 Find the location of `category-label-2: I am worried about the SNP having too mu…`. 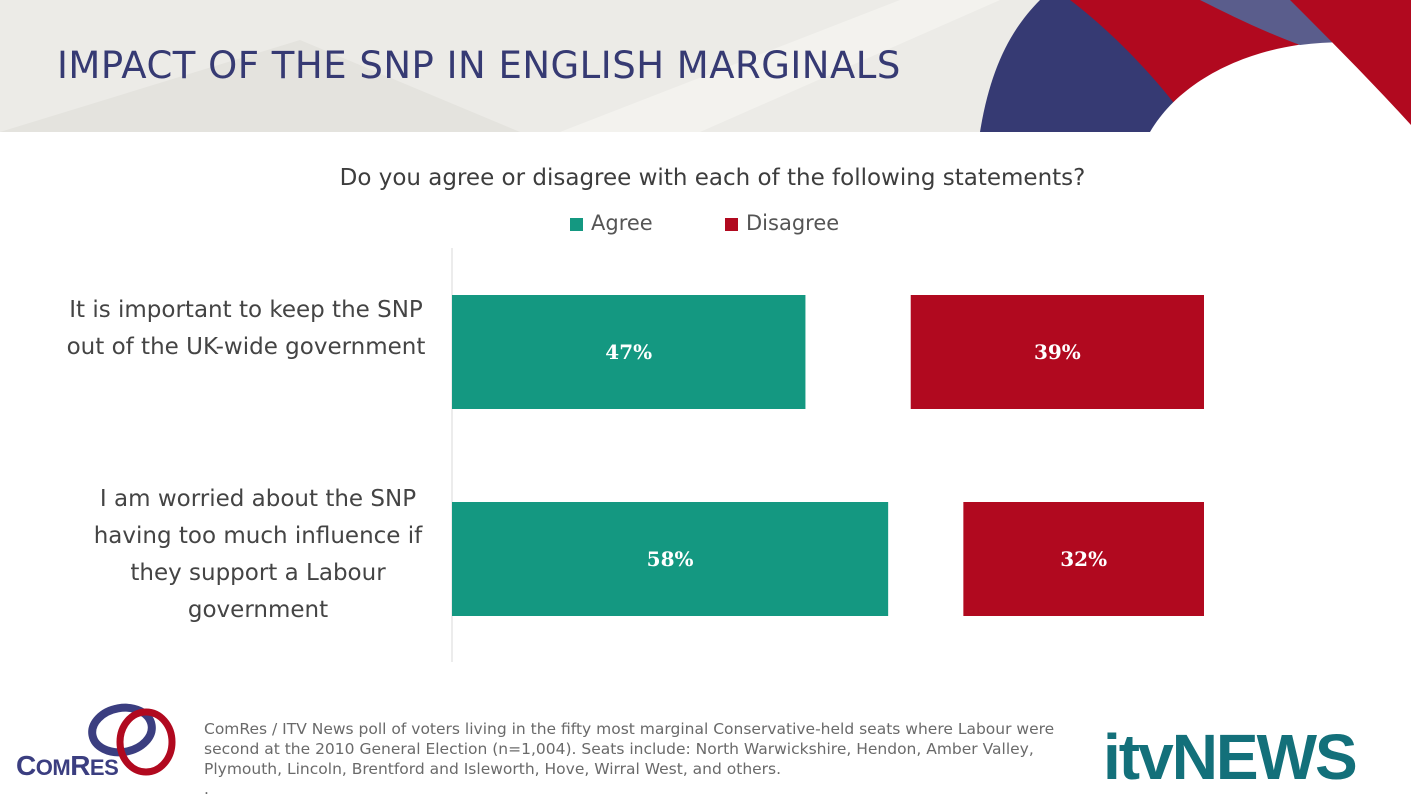

category-label-2: I am worried about the SNP having too mu… is located at coordinates (258, 554).